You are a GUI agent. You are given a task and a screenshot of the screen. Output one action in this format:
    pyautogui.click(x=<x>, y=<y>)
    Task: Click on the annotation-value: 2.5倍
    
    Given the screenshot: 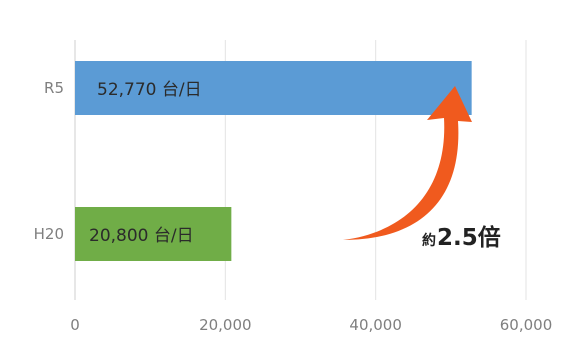 What is the action you would take?
    pyautogui.click(x=469, y=237)
    